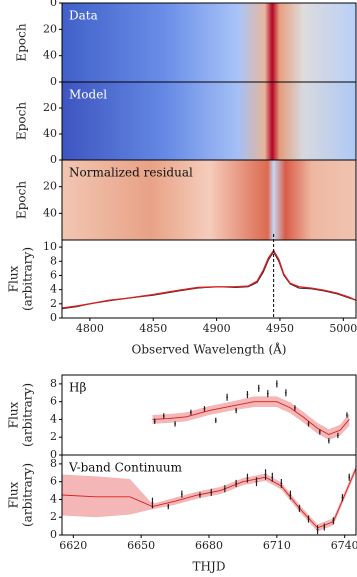  What do you see at coordinates (217, 328) in the screenshot?
I see `x-tick-label: 4900` at bounding box center [217, 328].